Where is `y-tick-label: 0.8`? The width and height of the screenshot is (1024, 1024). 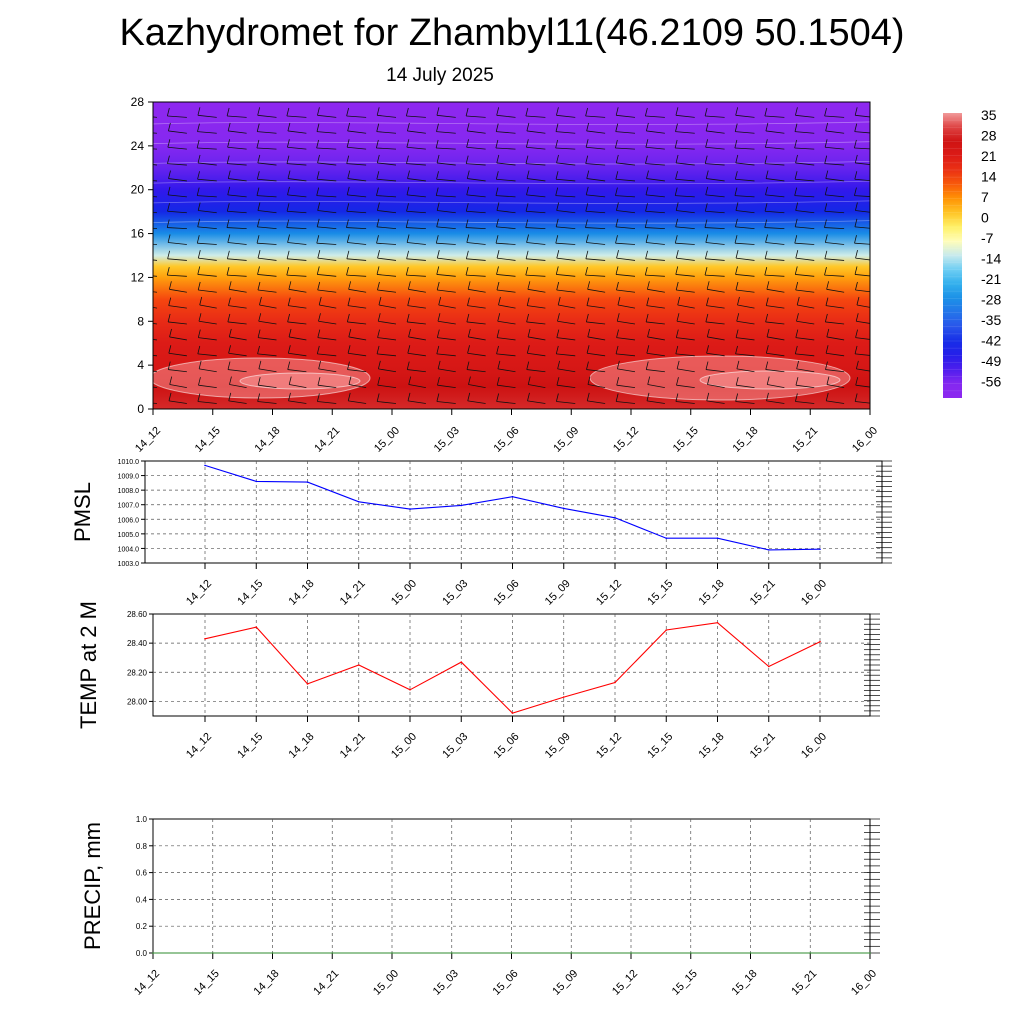 y-tick-label: 0.8 is located at coordinates (142, 846).